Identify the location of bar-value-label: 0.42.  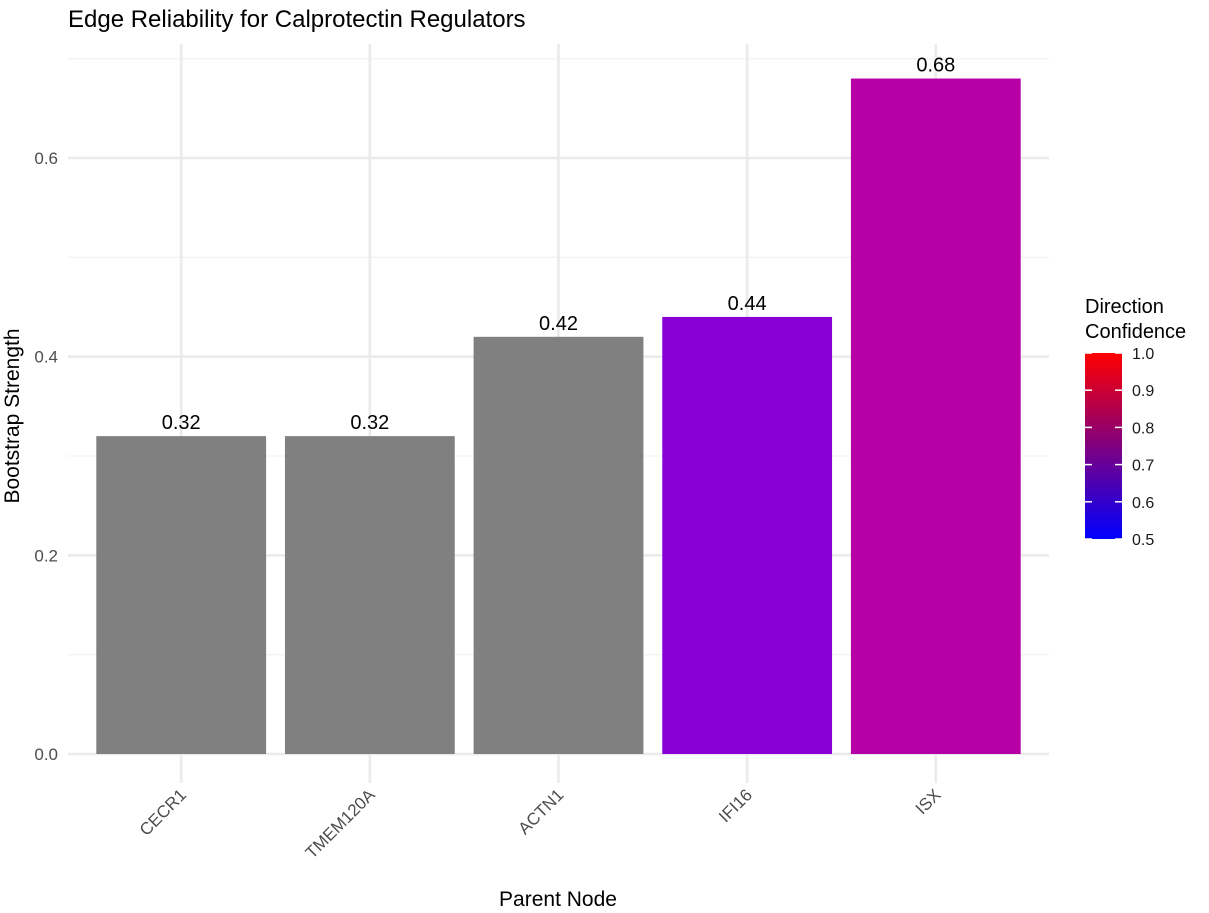
(558, 324).